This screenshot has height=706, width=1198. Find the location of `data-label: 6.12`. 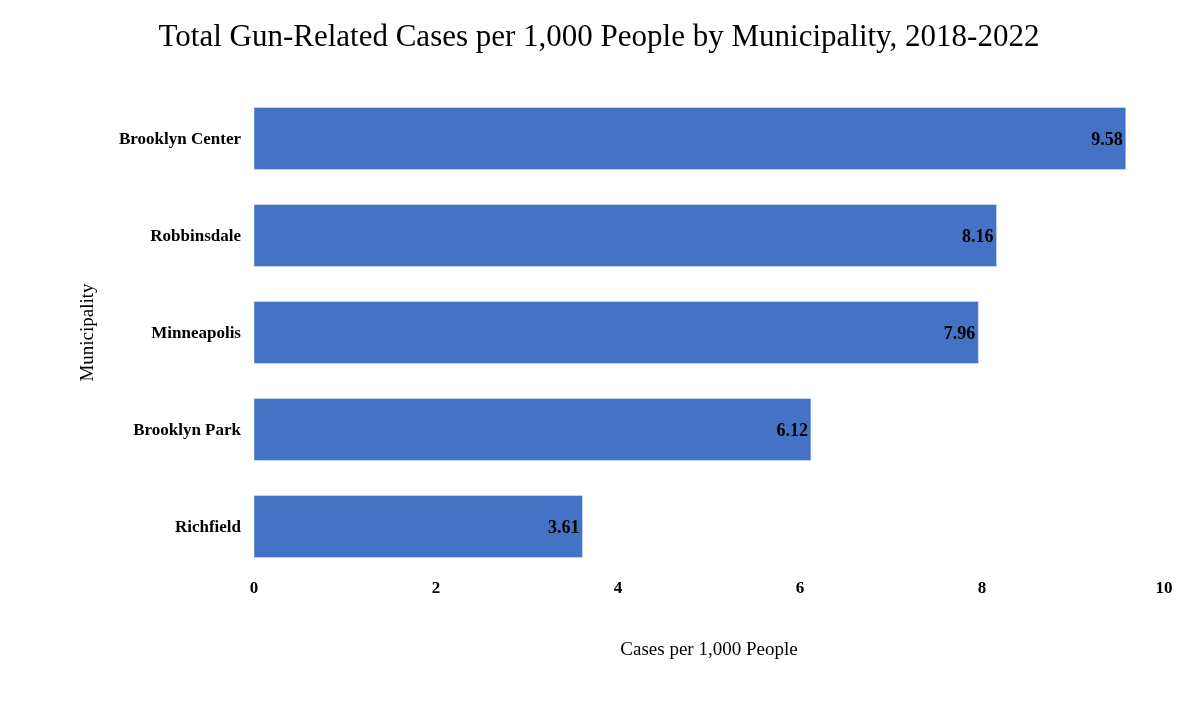

data-label: 6.12 is located at coordinates (792, 429).